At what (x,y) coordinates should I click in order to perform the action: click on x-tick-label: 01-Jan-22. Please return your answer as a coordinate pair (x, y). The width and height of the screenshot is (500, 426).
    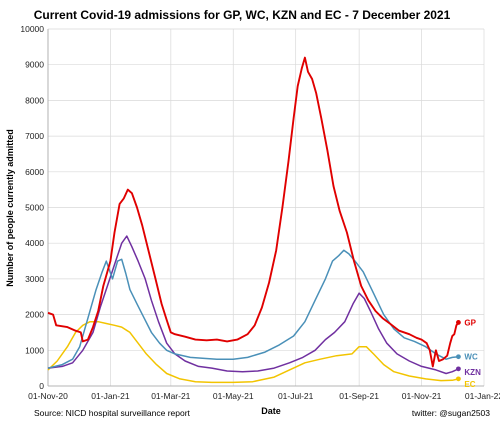
    Looking at the image, I should click on (482, 396).